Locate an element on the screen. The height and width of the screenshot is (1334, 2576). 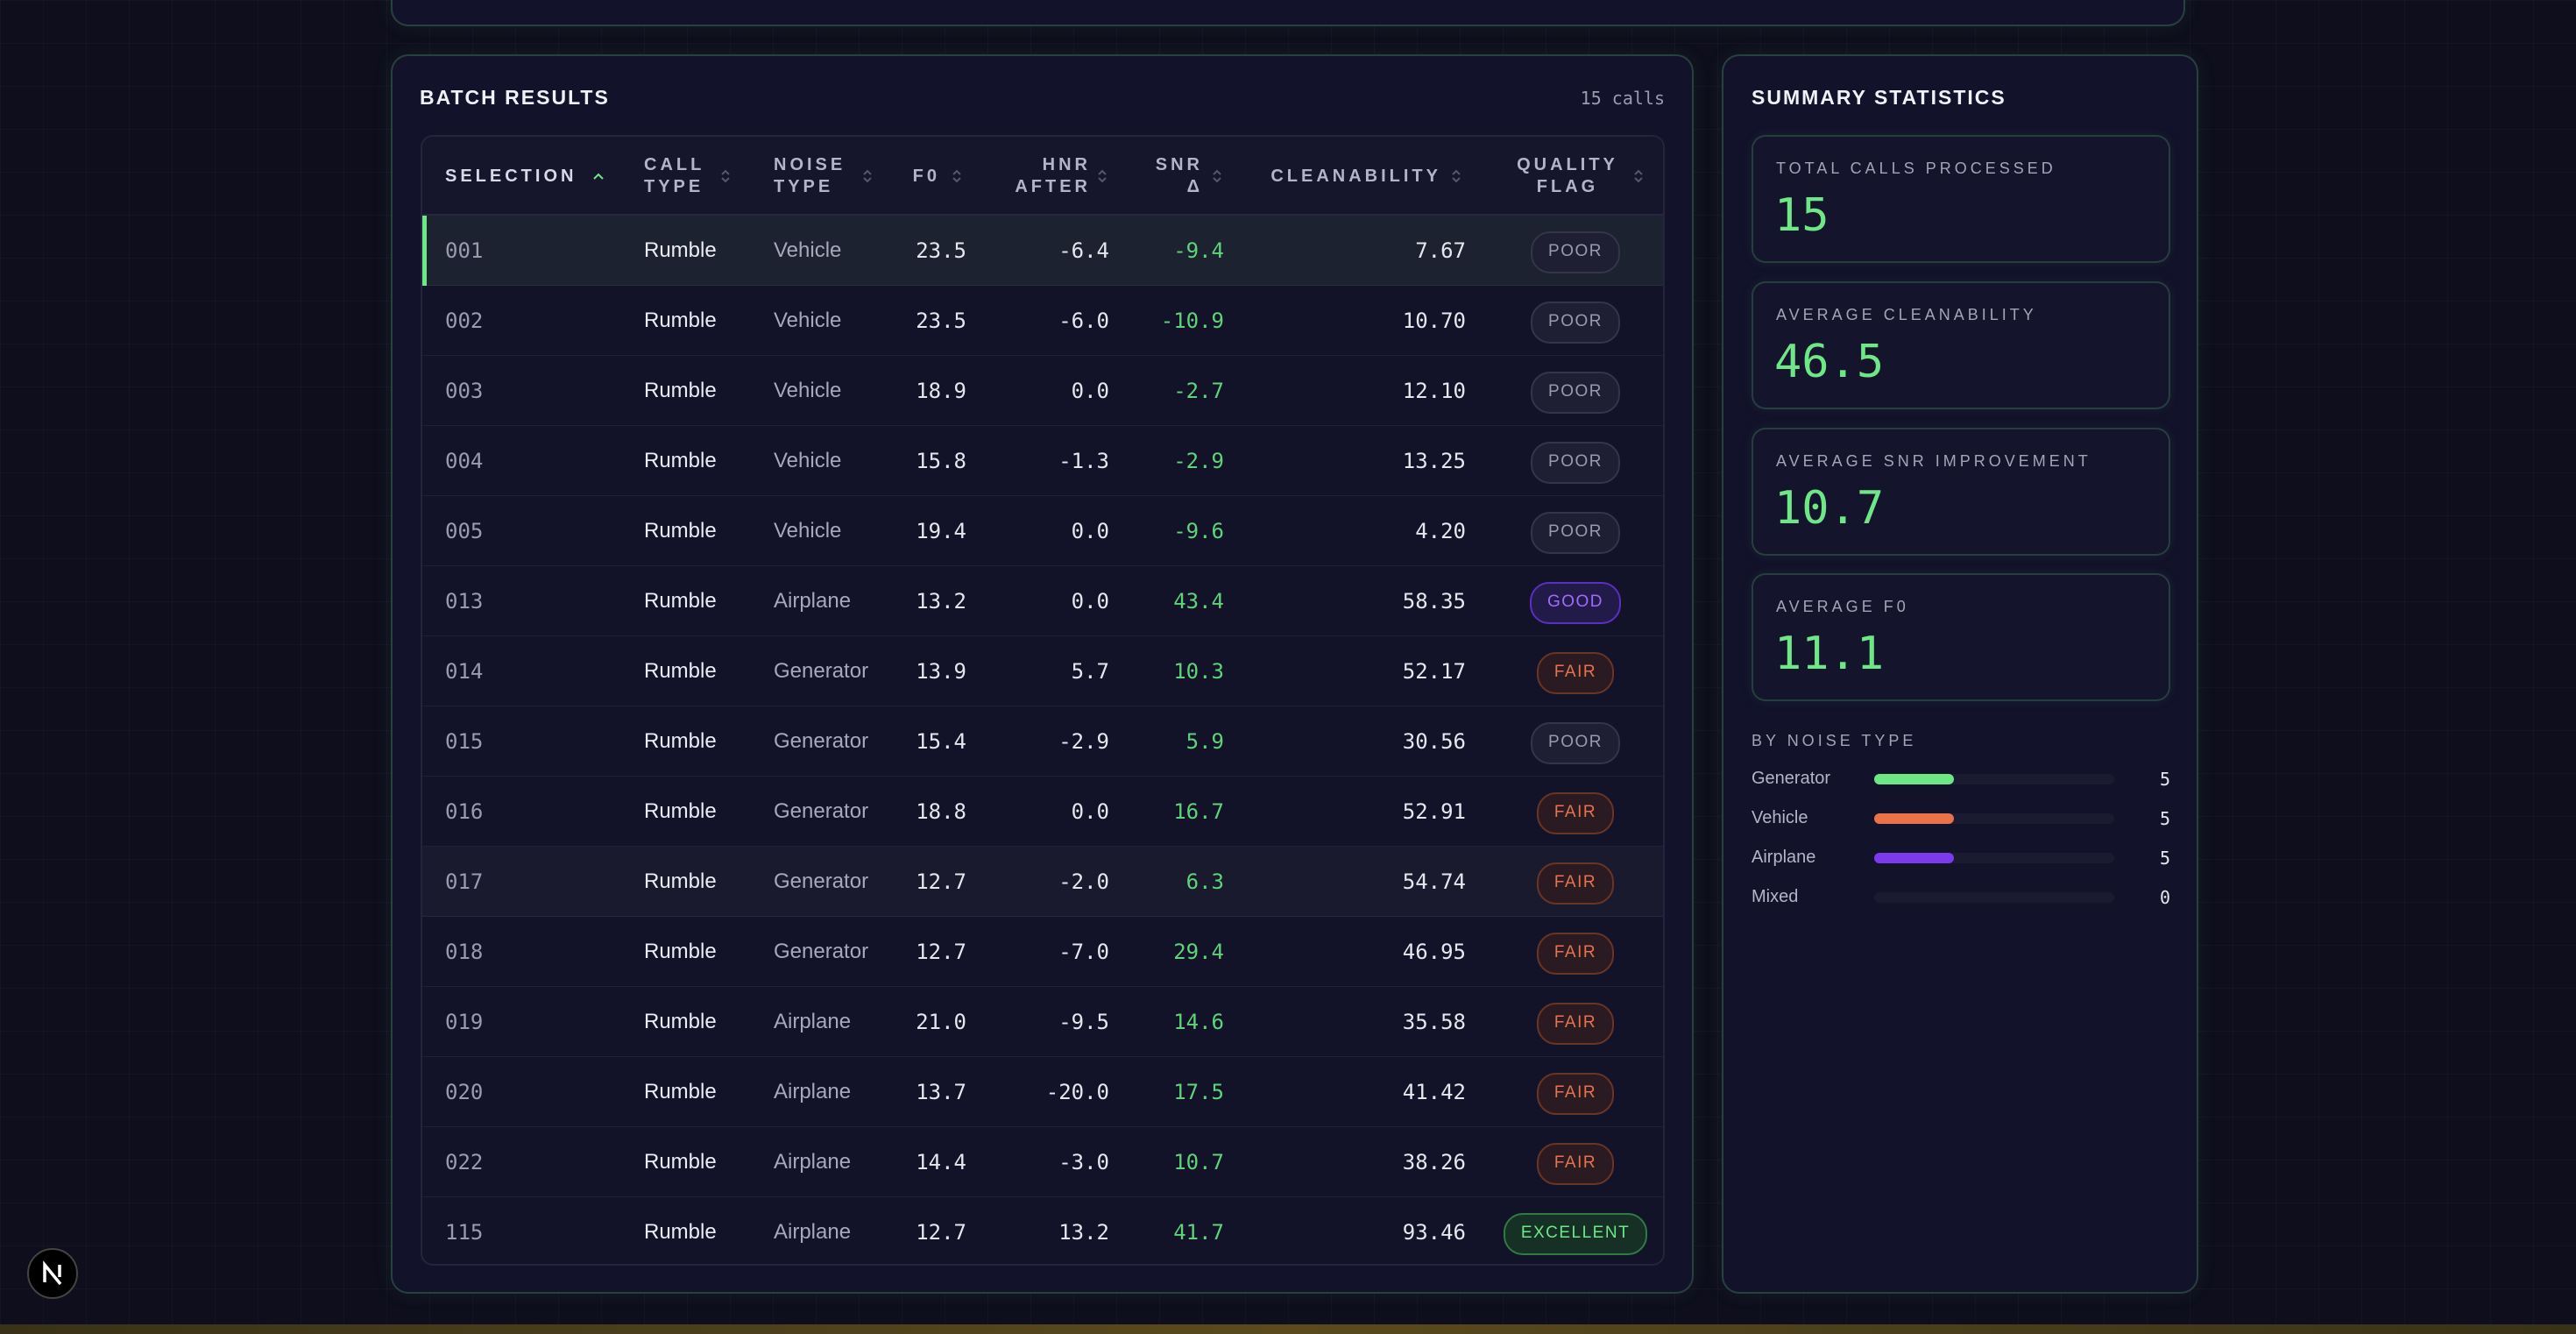
table-cell: 5.9 is located at coordinates (1204, 741).